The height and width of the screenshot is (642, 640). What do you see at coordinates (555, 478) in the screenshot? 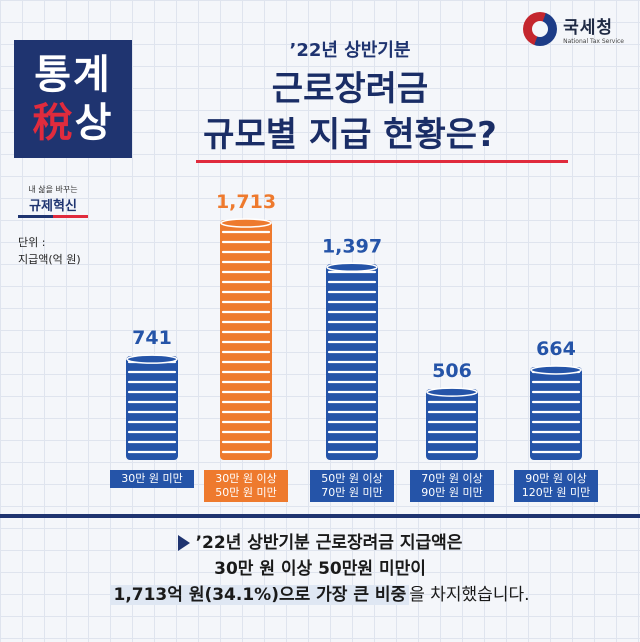
I see `category-label-4-line-0: 90만 원 이상` at bounding box center [555, 478].